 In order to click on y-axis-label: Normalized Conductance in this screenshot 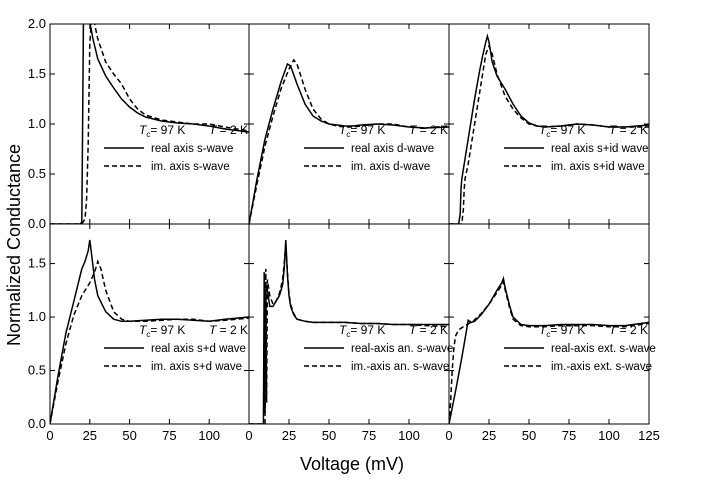, I will do `click(14, 245)`.